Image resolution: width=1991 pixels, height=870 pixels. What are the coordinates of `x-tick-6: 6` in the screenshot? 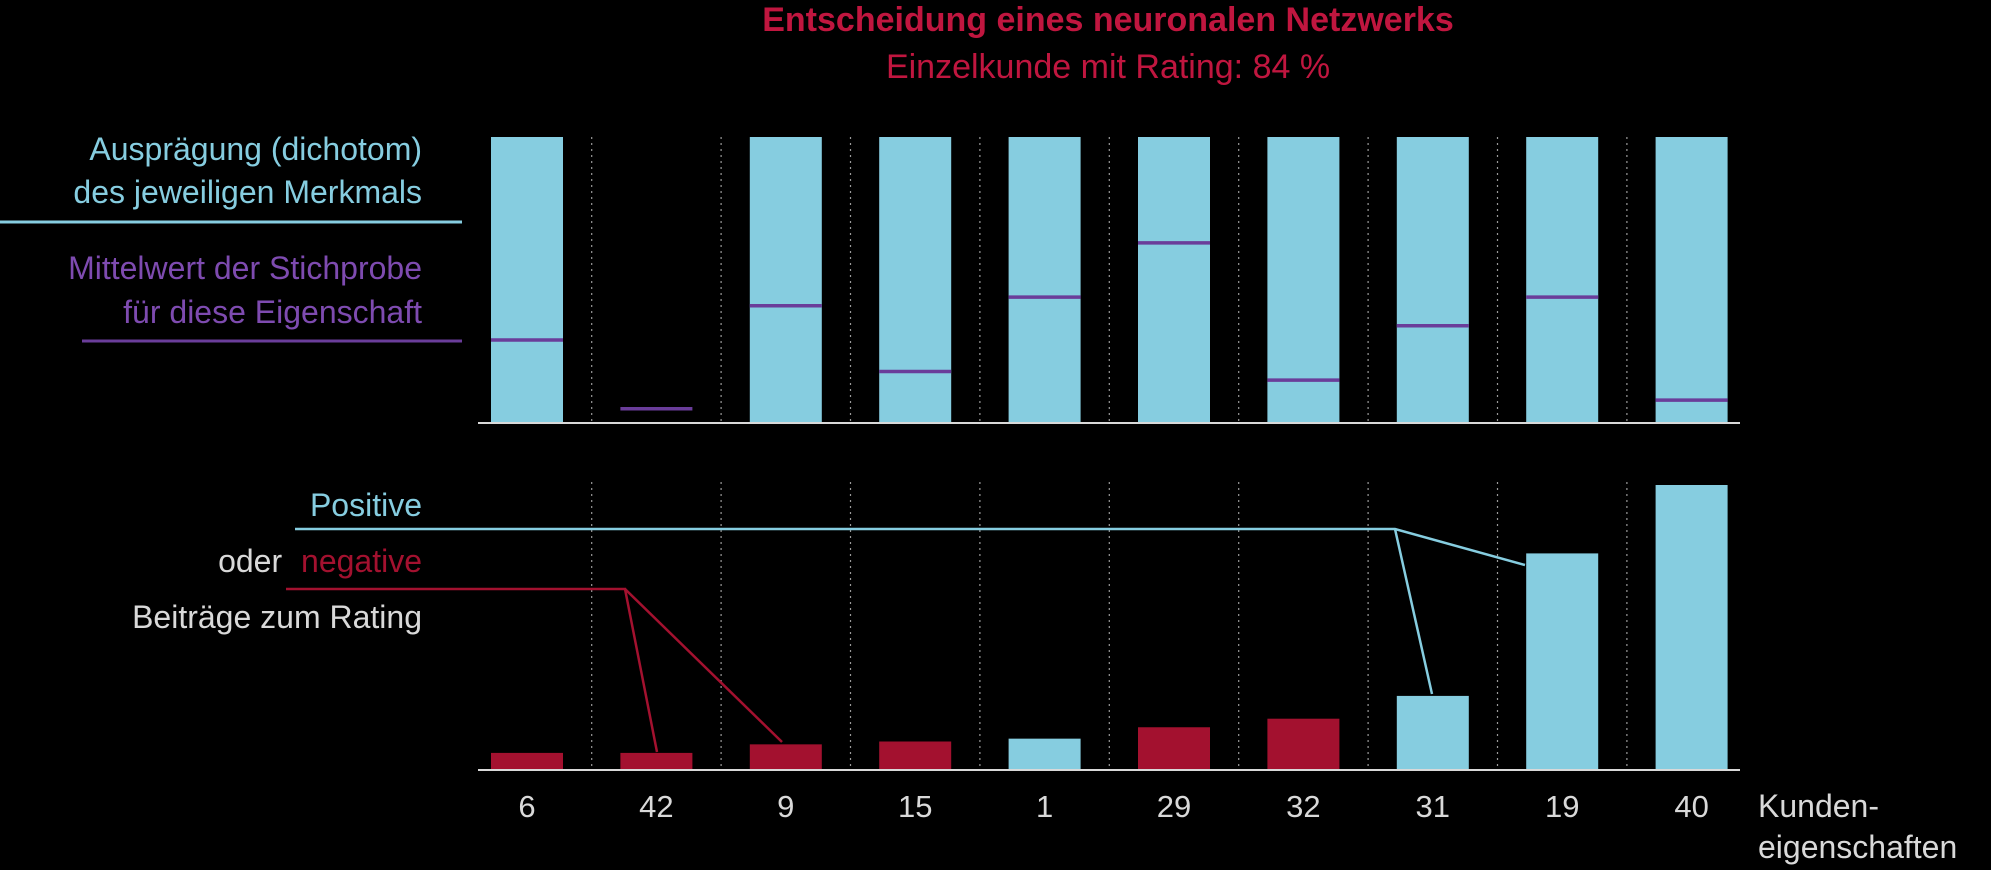 It's located at (526, 806).